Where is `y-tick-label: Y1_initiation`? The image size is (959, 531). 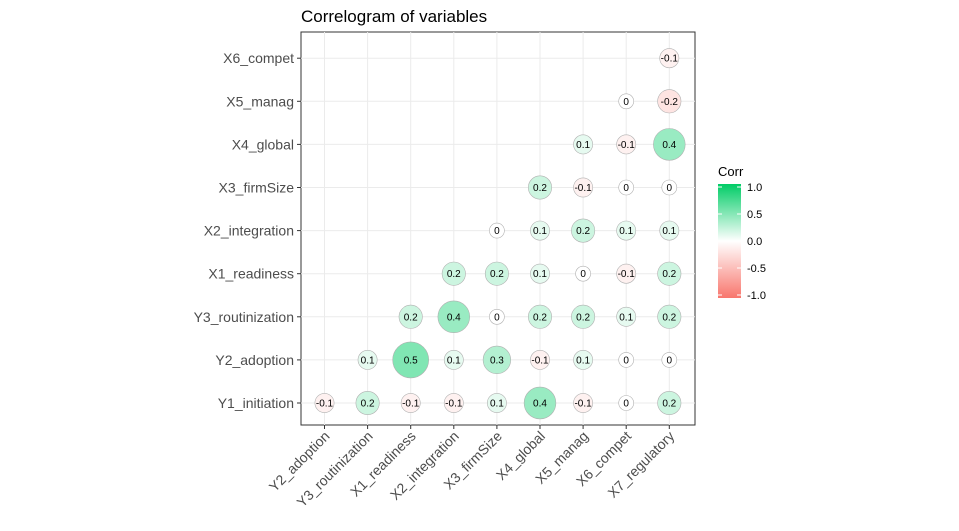 y-tick-label: Y1_initiation is located at coordinates (256, 403).